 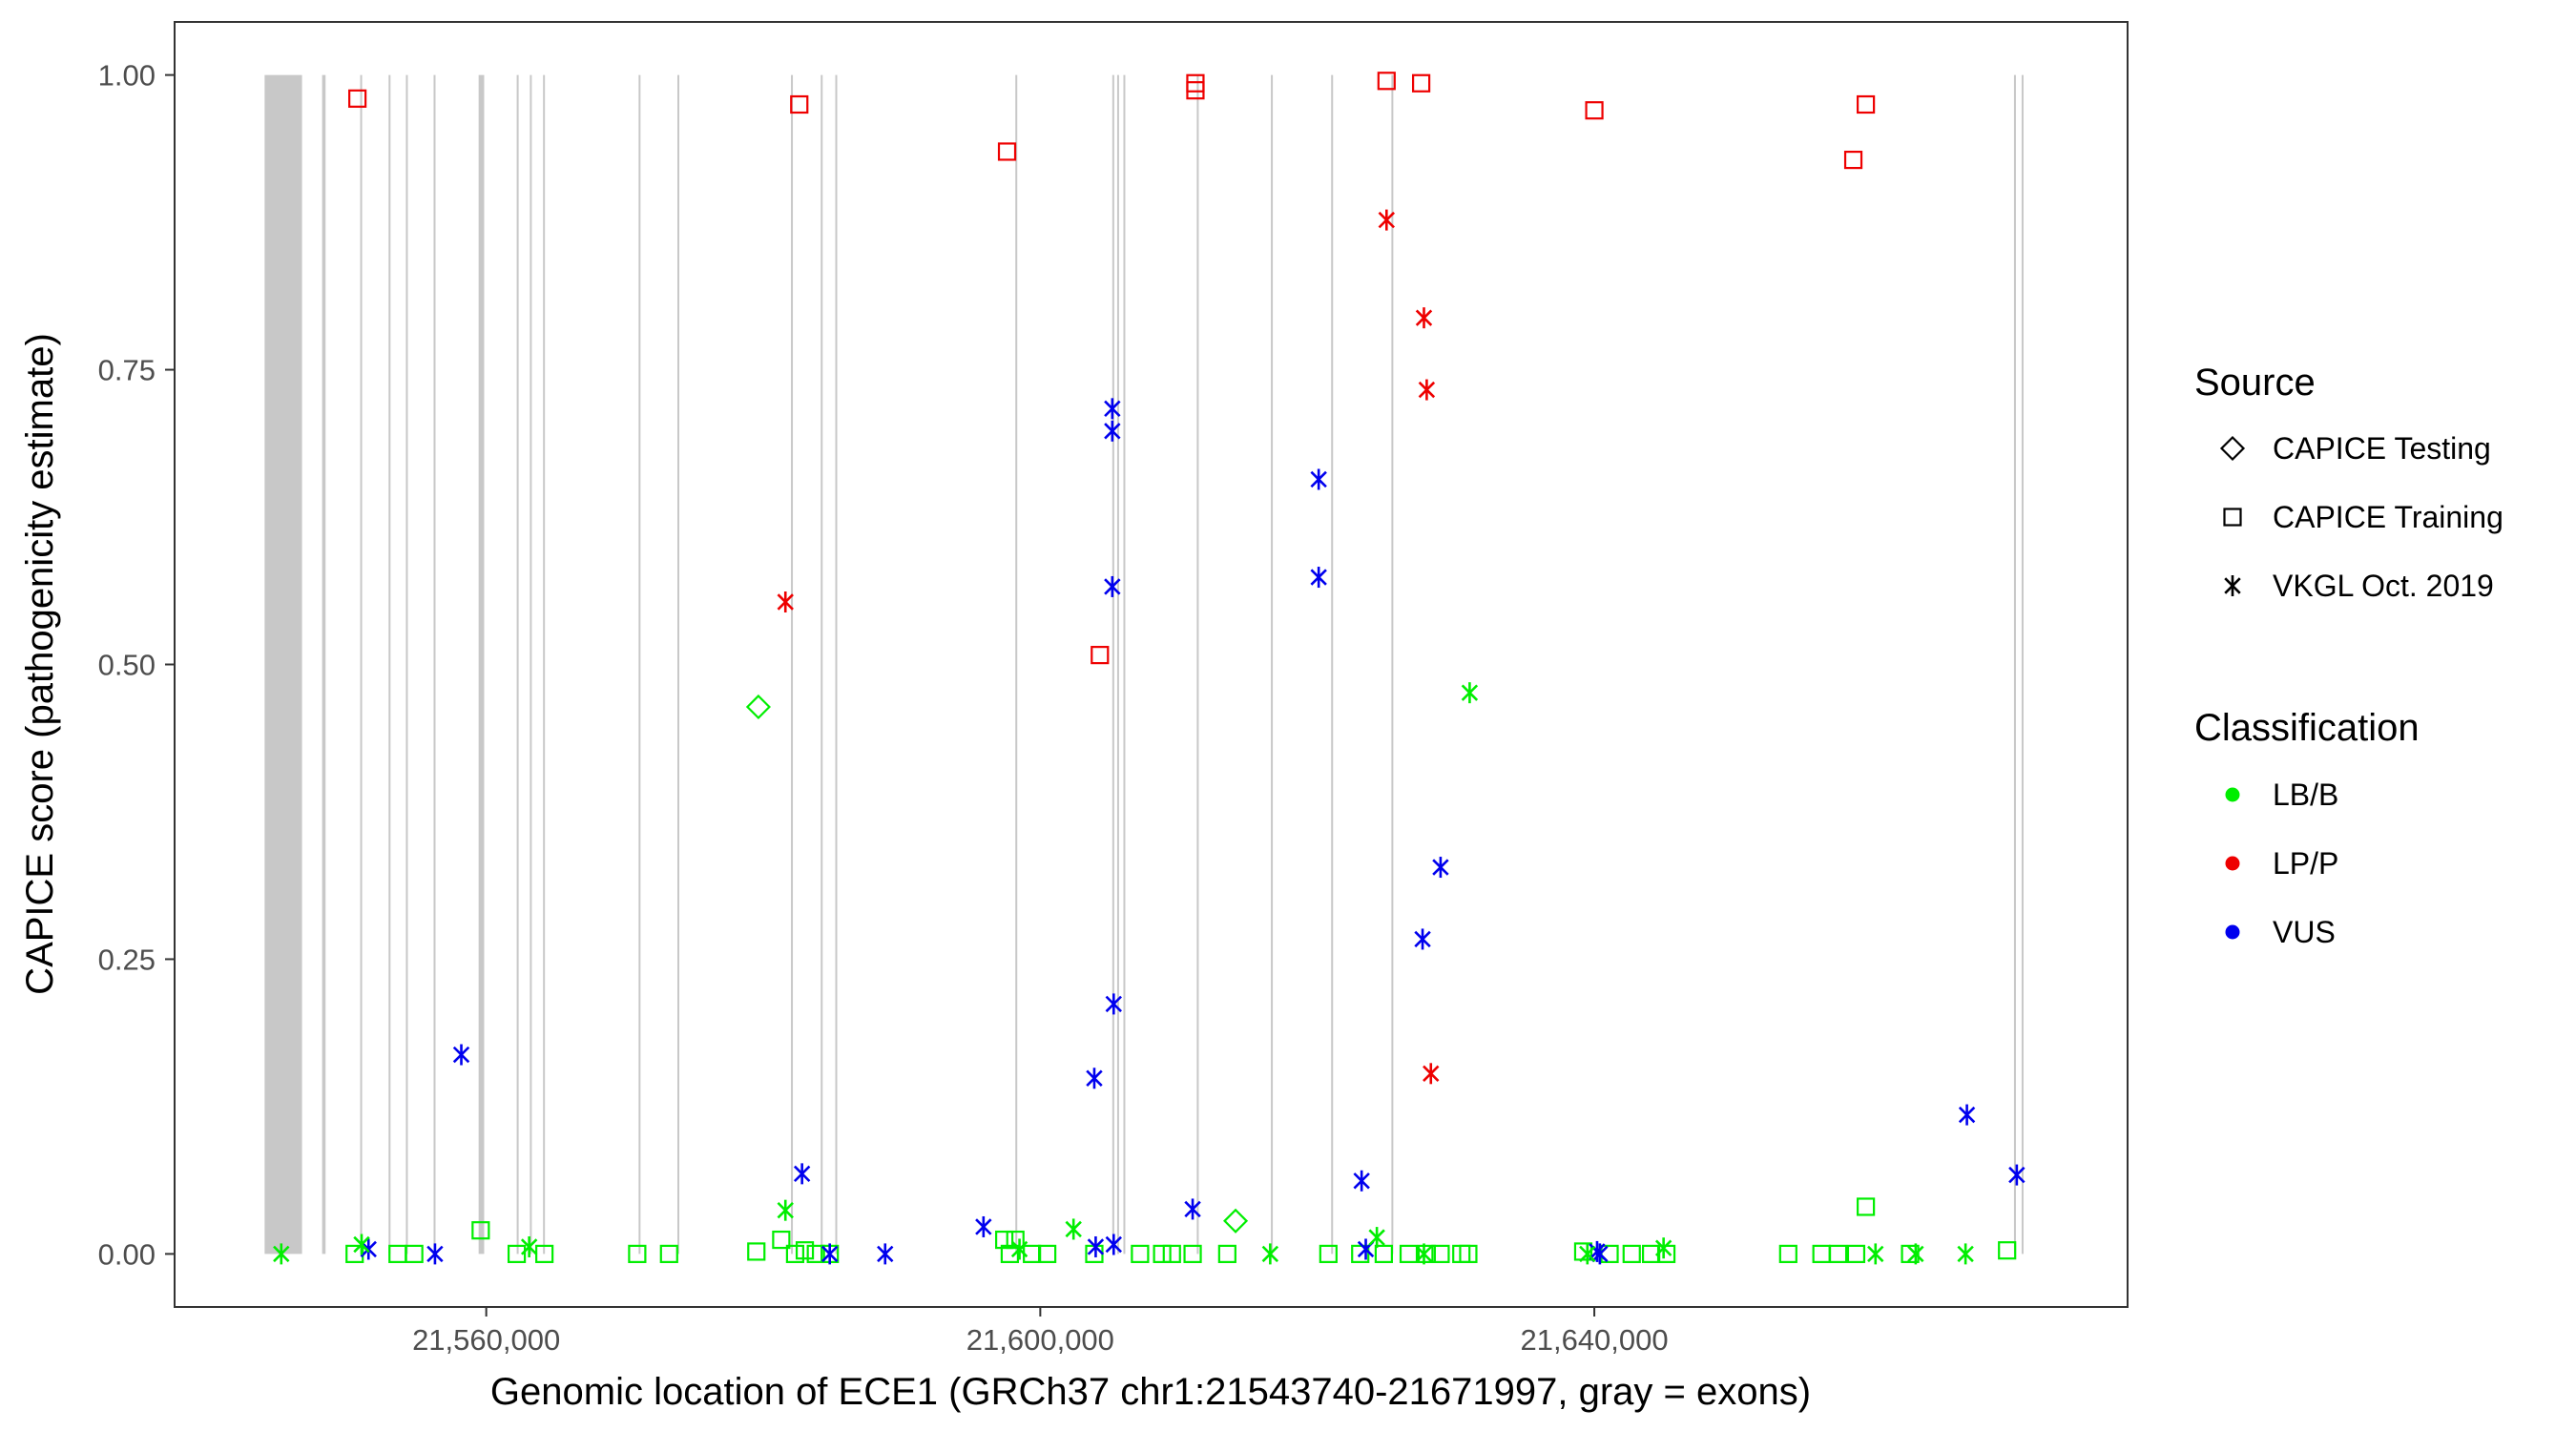 I want to click on y-tick-label: 0.00, so click(x=127, y=1254).